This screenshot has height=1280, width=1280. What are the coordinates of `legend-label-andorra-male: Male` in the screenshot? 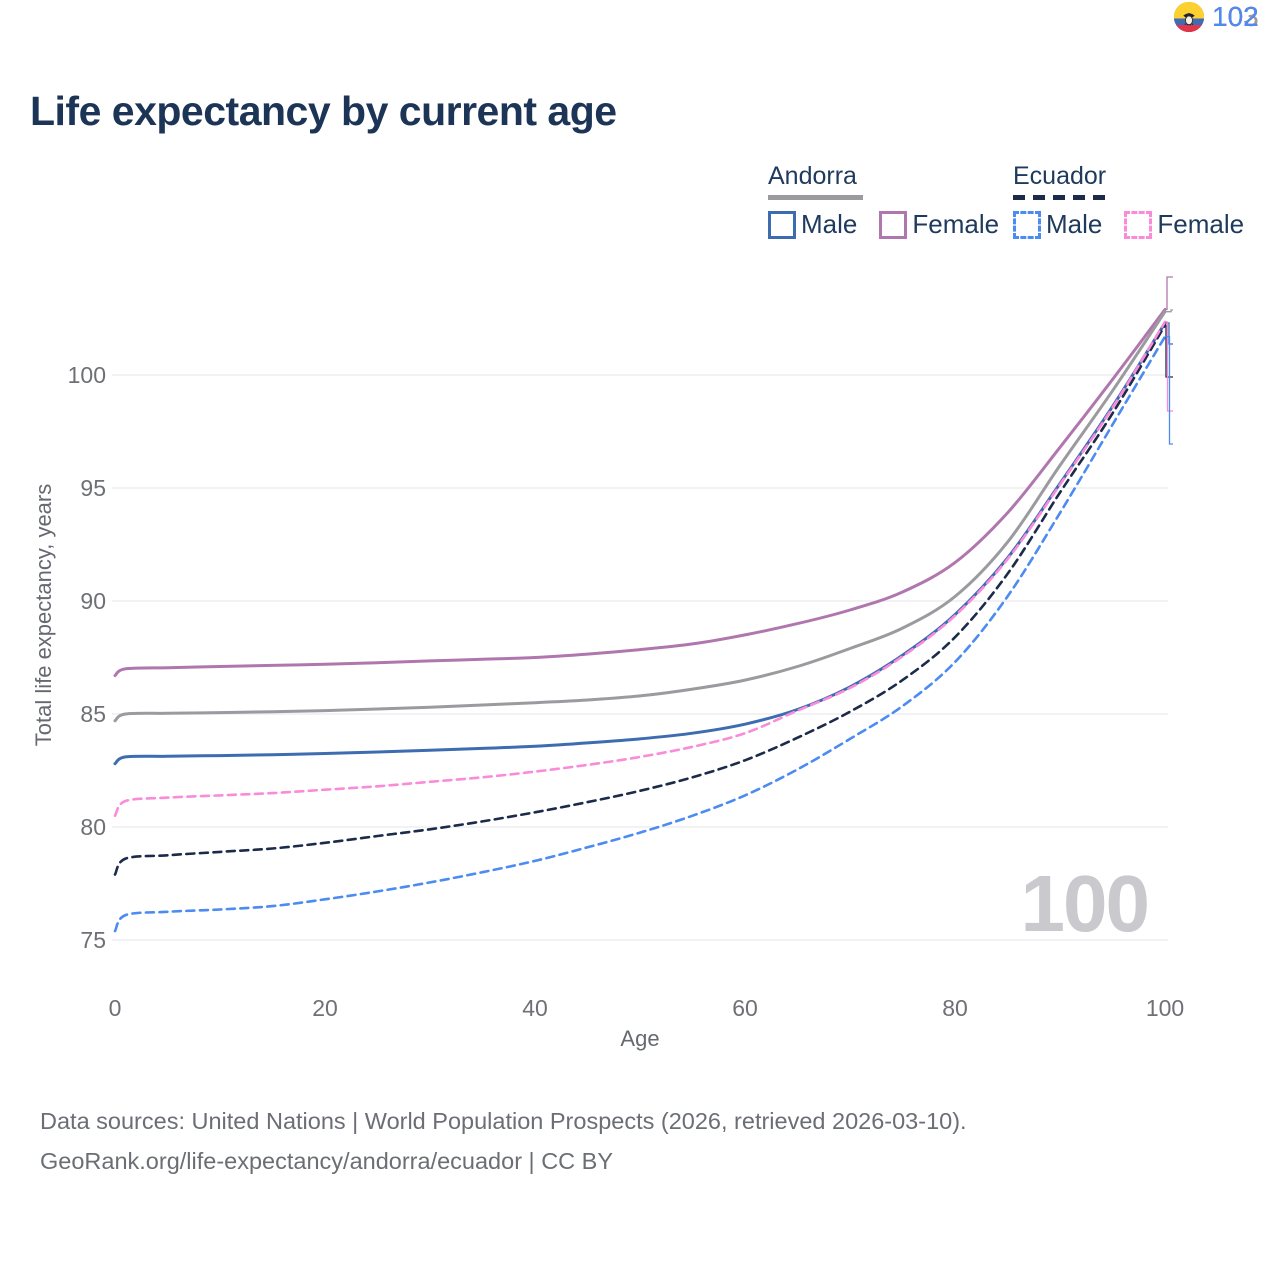 It's located at (829, 224).